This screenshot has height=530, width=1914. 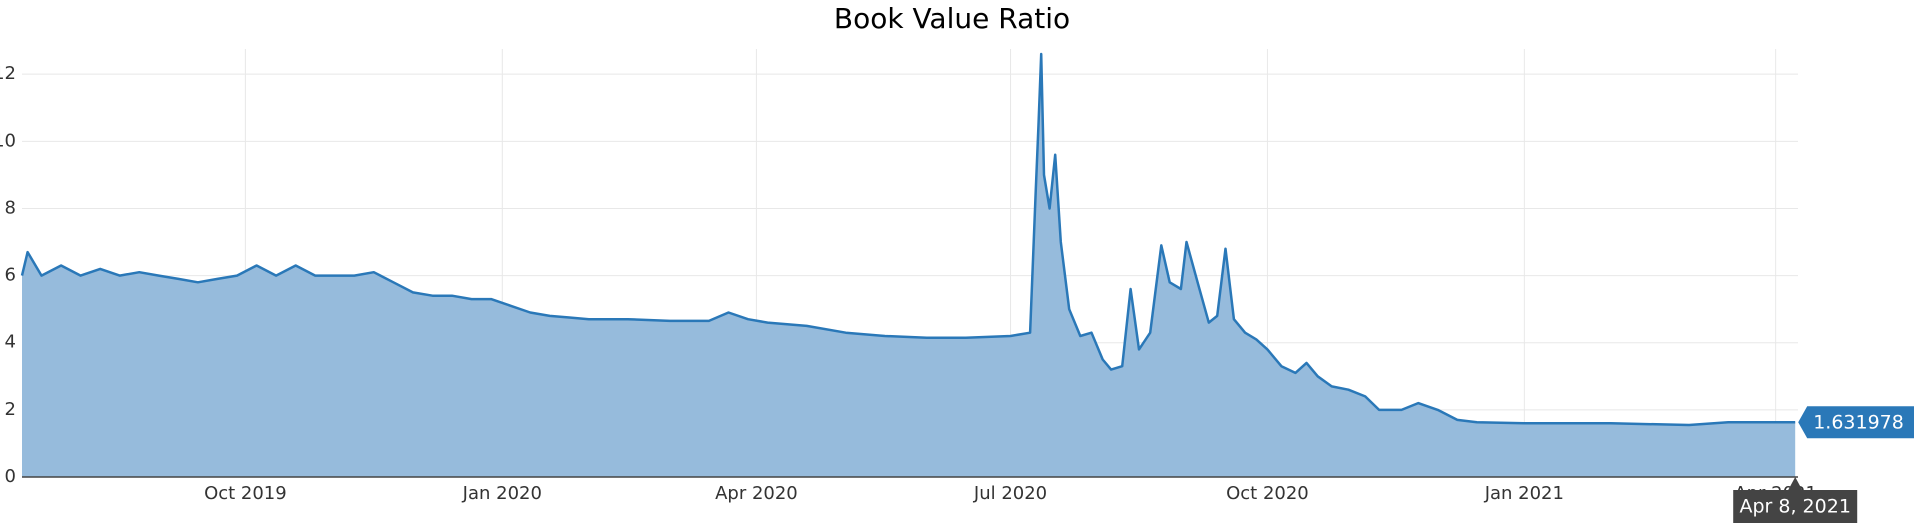 What do you see at coordinates (1524, 493) in the screenshot?
I see `x-tick-label: Jan 2021` at bounding box center [1524, 493].